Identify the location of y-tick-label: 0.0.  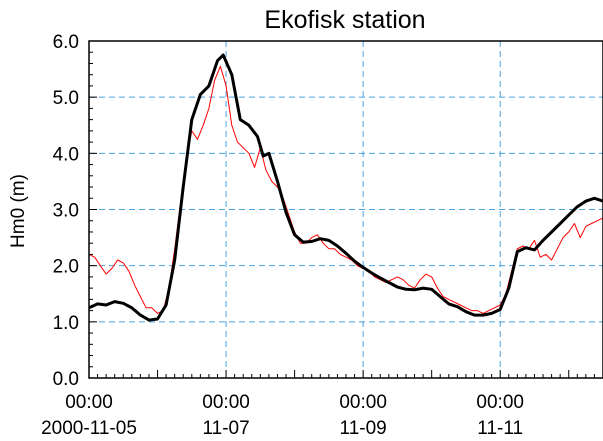
(66, 379).